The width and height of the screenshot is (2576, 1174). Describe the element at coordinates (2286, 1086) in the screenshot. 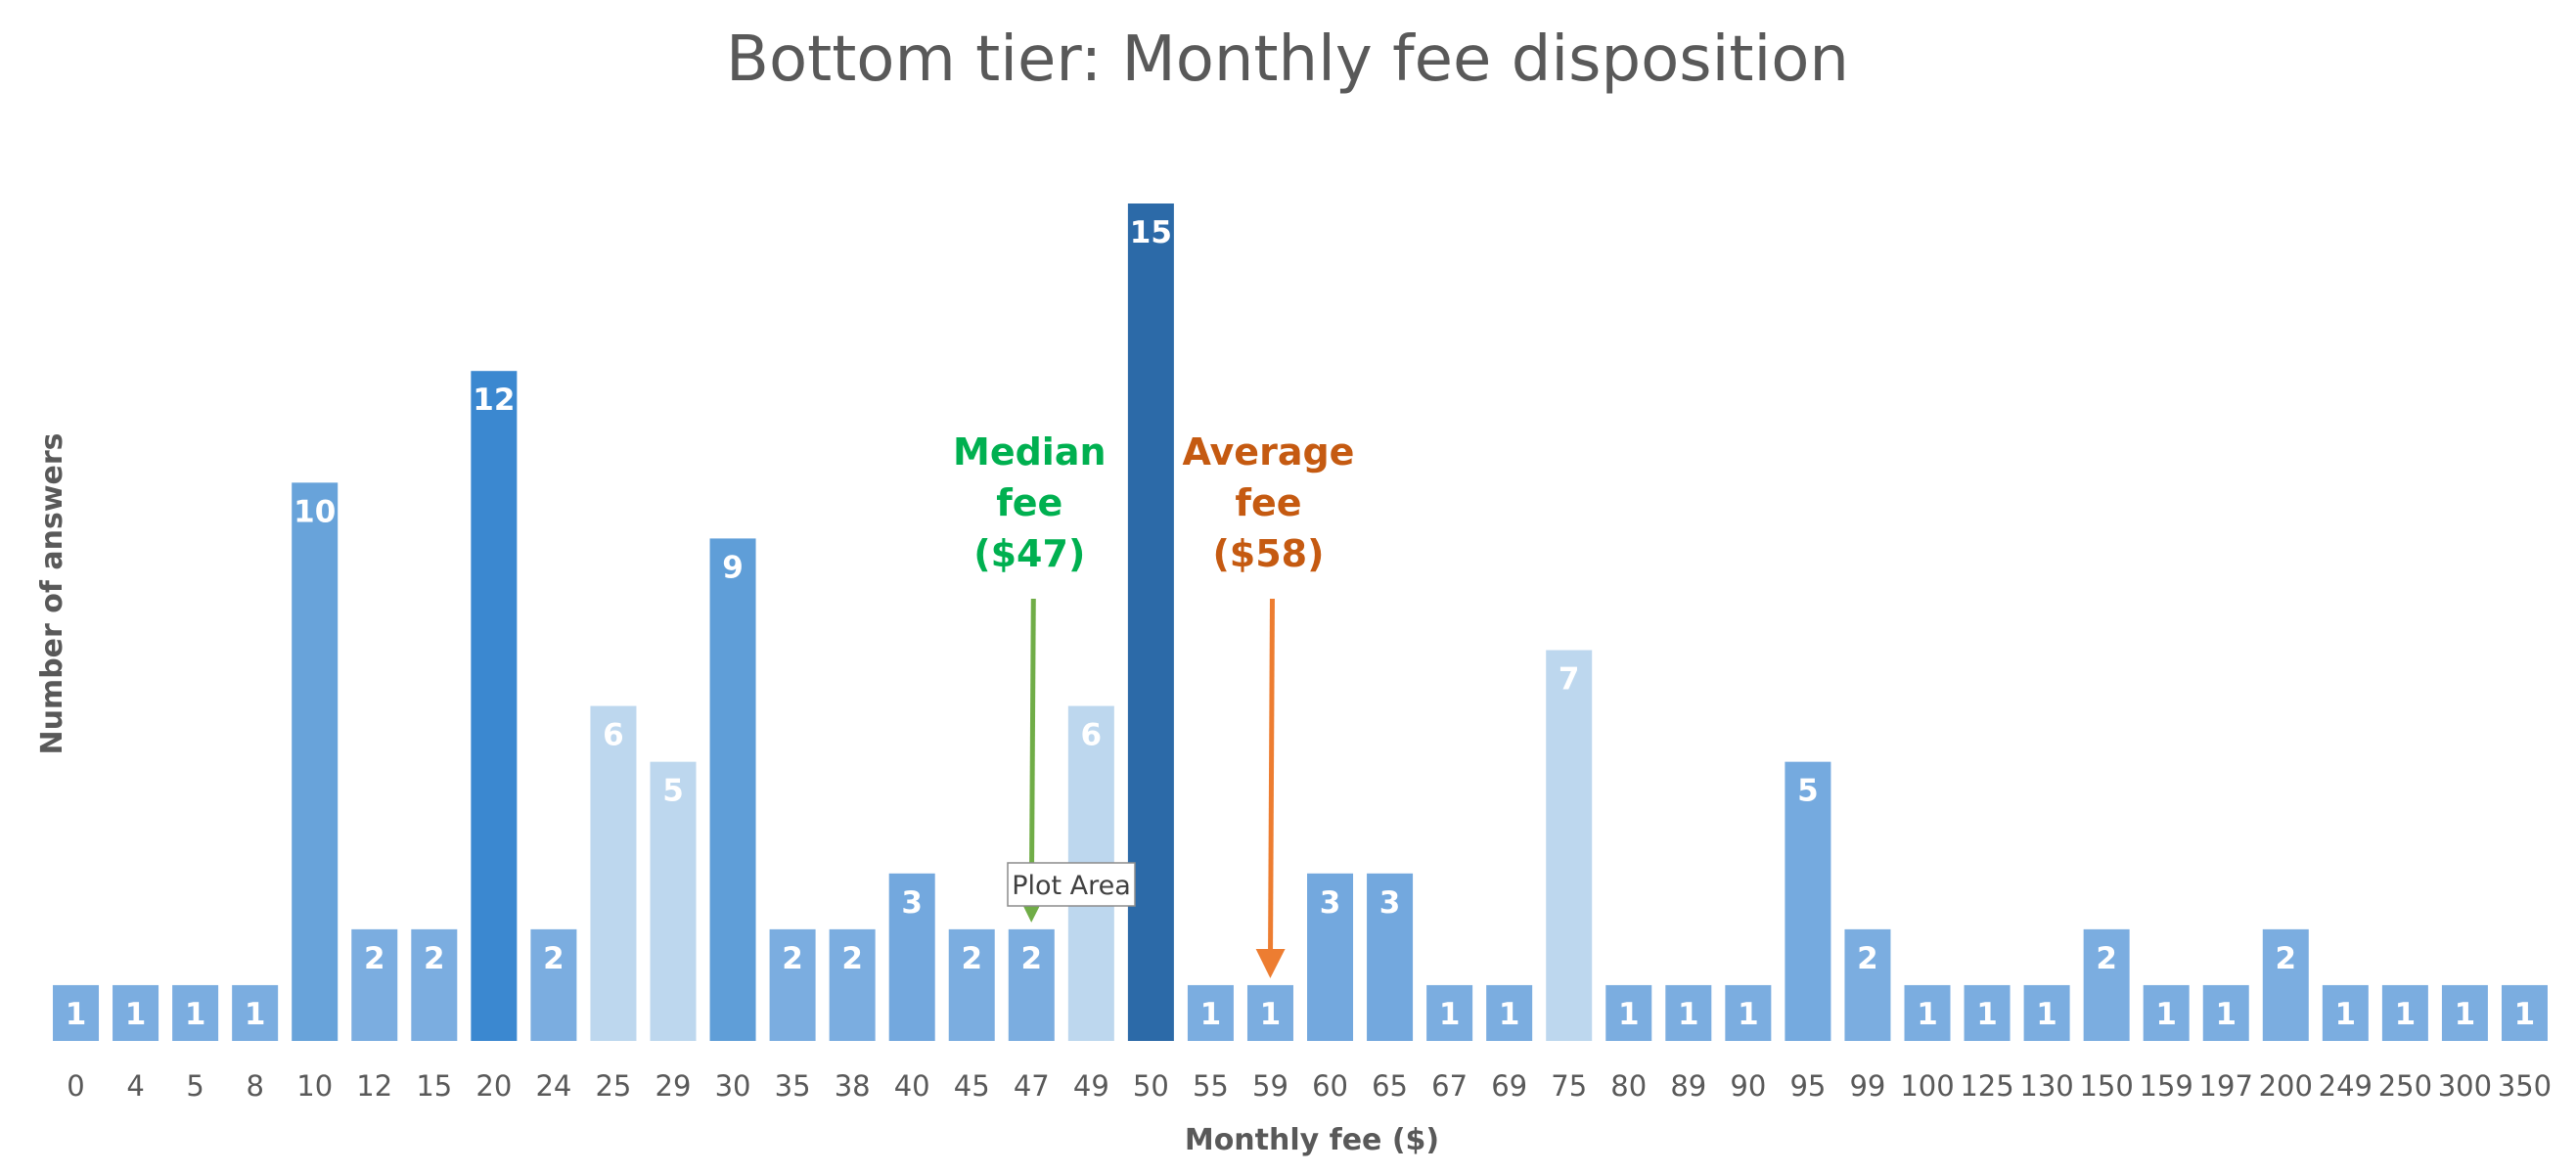

I see `x-tick-label: 200` at that location.